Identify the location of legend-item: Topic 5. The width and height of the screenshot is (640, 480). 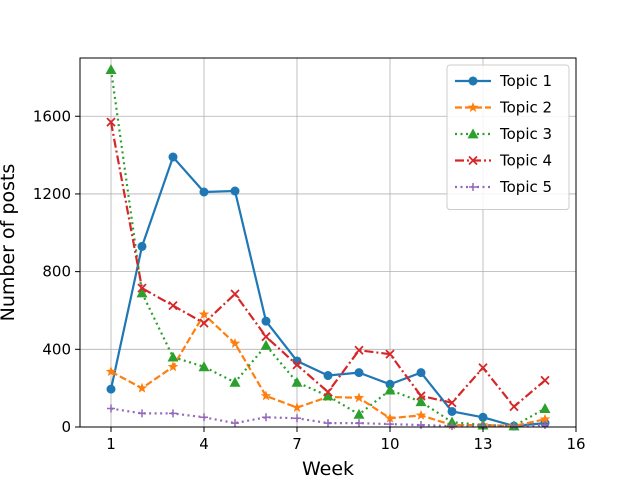
(503, 187).